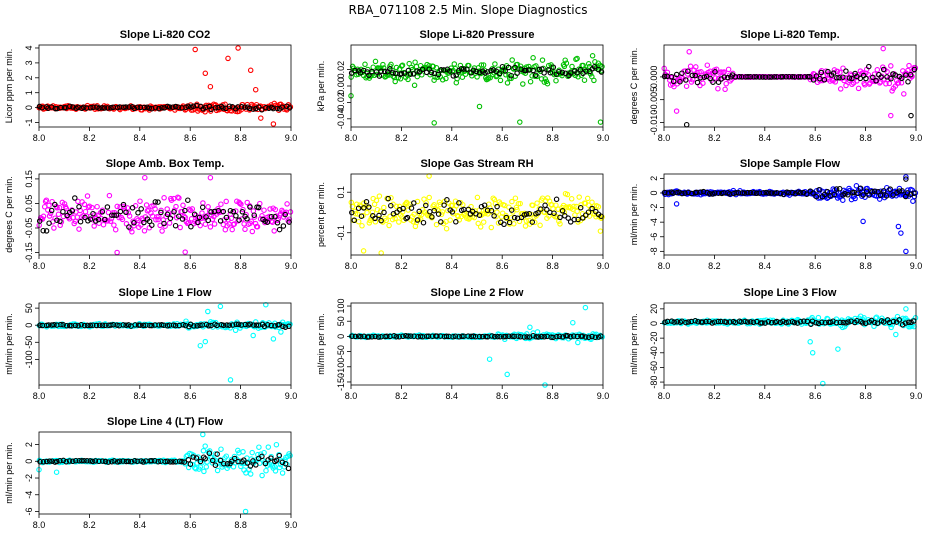  Describe the element at coordinates (790, 86) in the screenshot. I see `plot-frame` at that location.